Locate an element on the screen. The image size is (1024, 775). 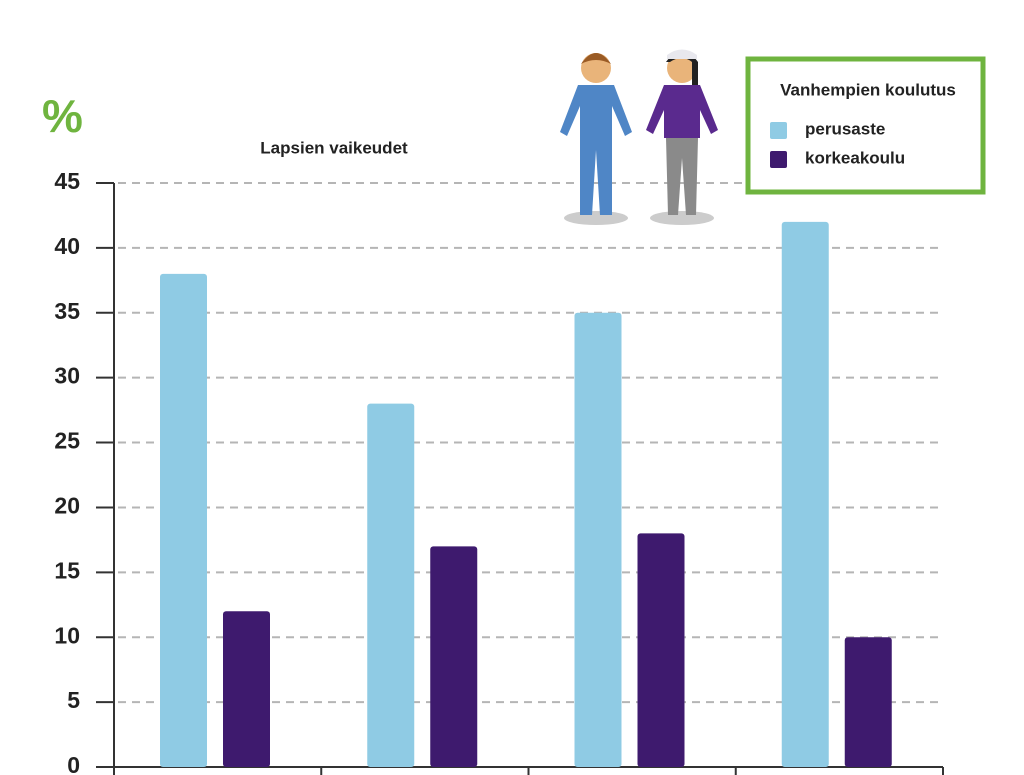
y-tick-label: 0 is located at coordinates (73, 763).